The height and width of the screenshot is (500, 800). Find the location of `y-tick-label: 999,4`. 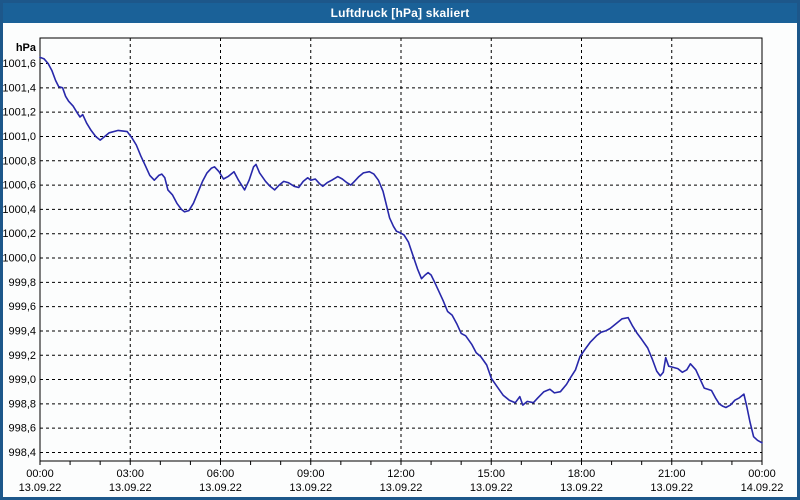

y-tick-label: 999,4 is located at coordinates (22, 331).